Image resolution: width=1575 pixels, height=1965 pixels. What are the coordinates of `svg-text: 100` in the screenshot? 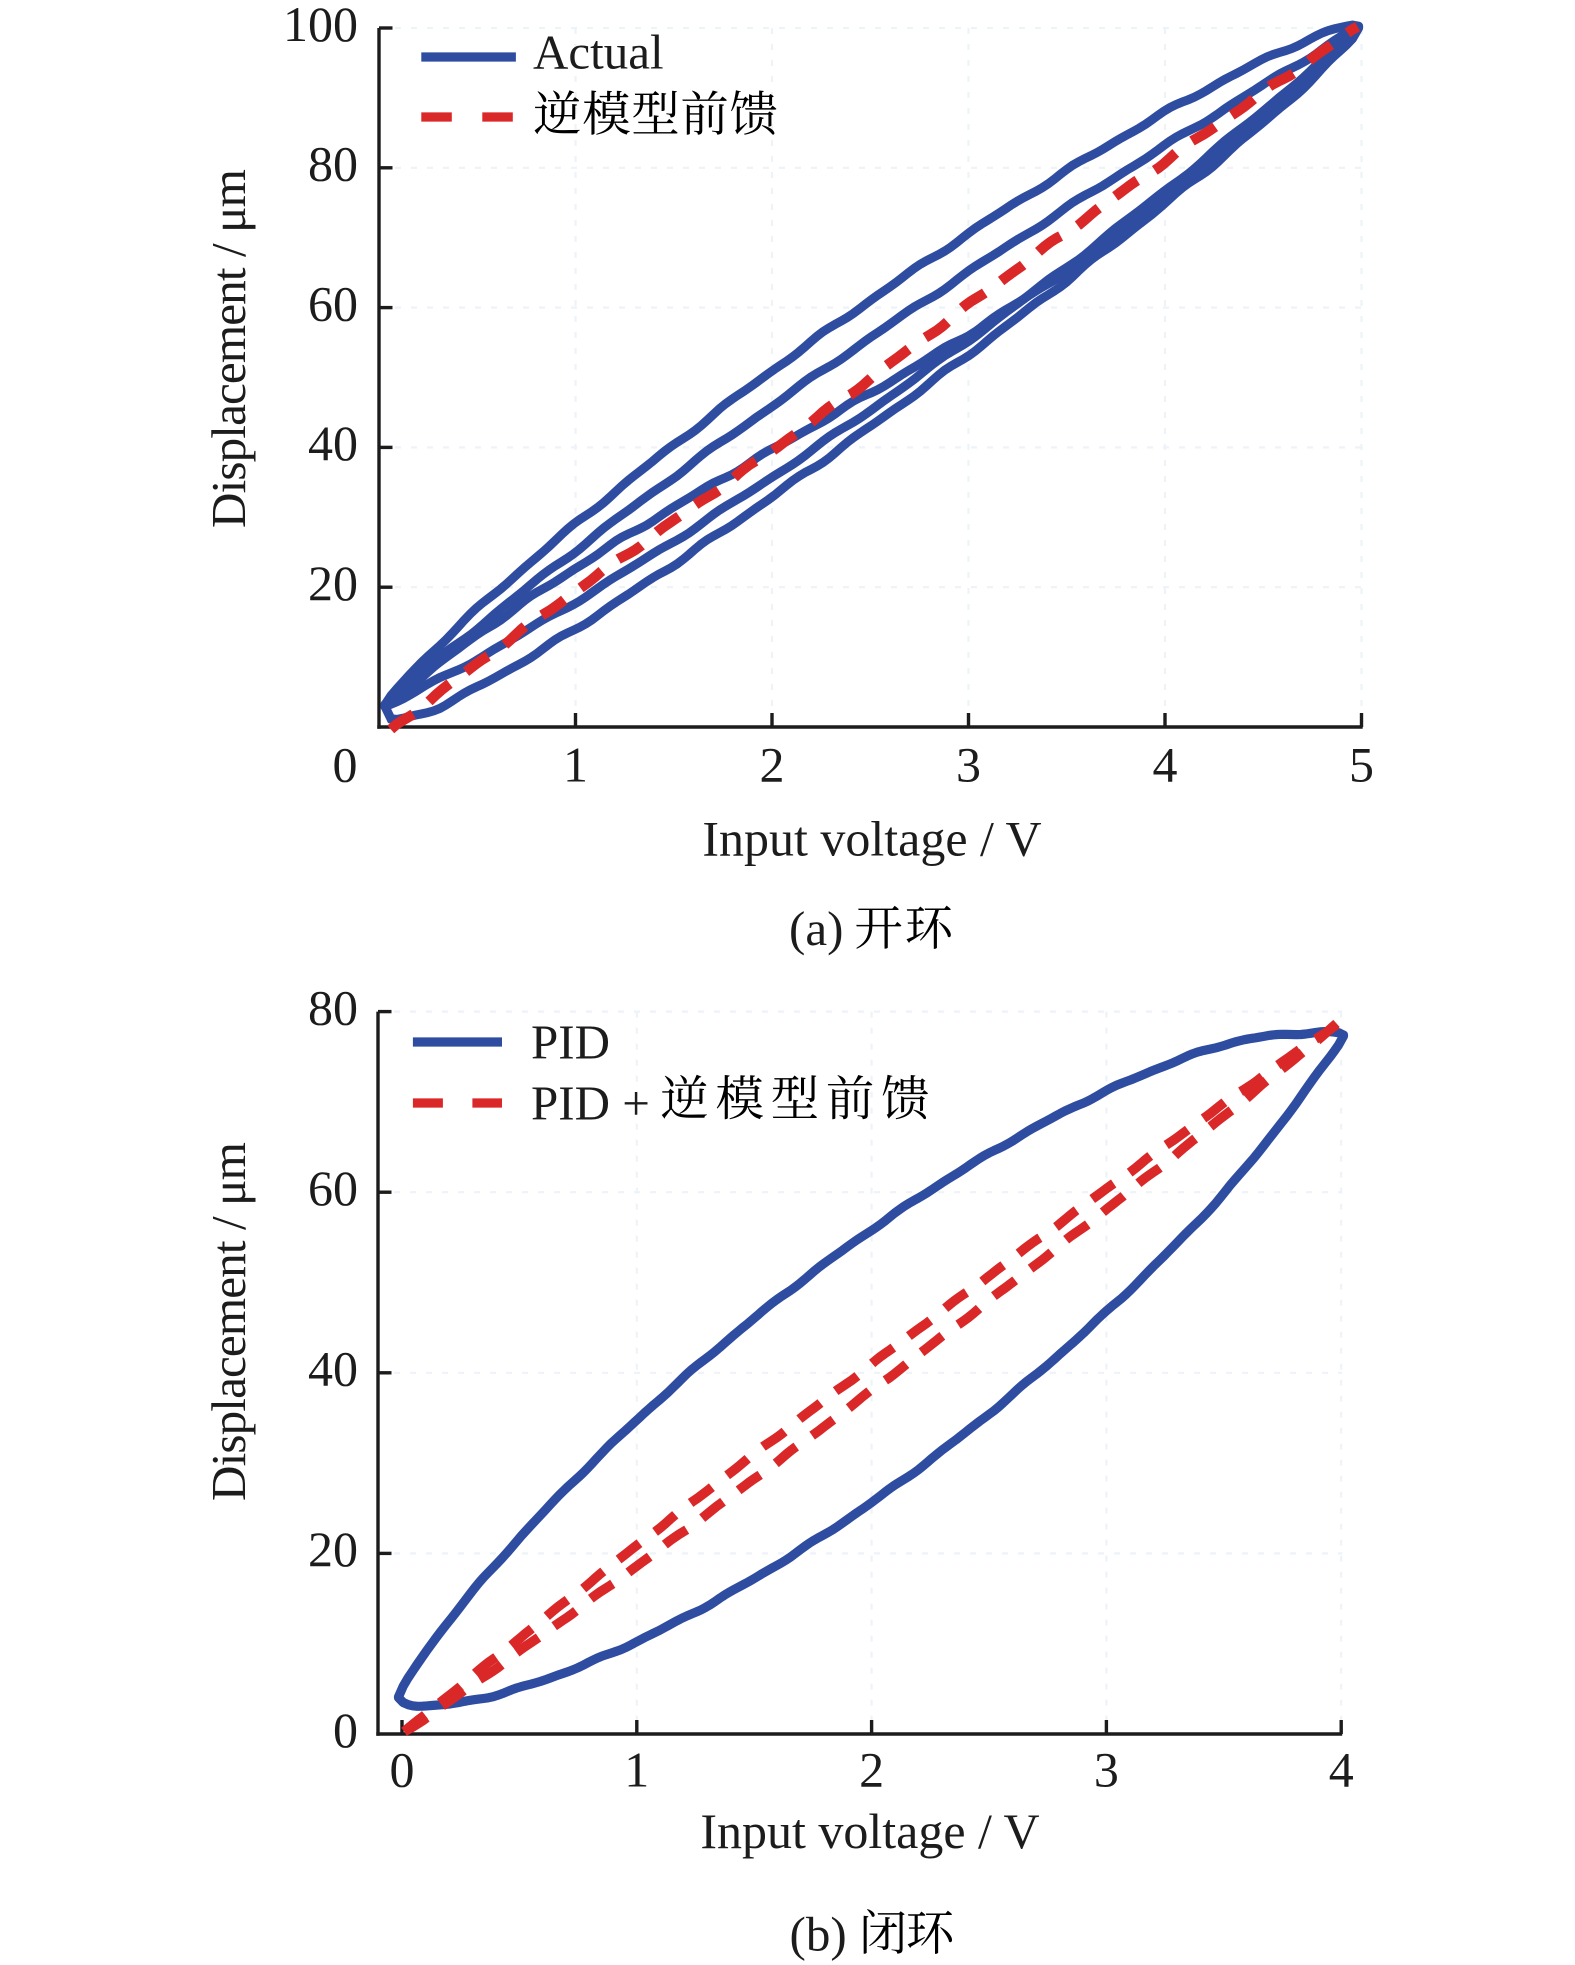 It's located at (320, 26).